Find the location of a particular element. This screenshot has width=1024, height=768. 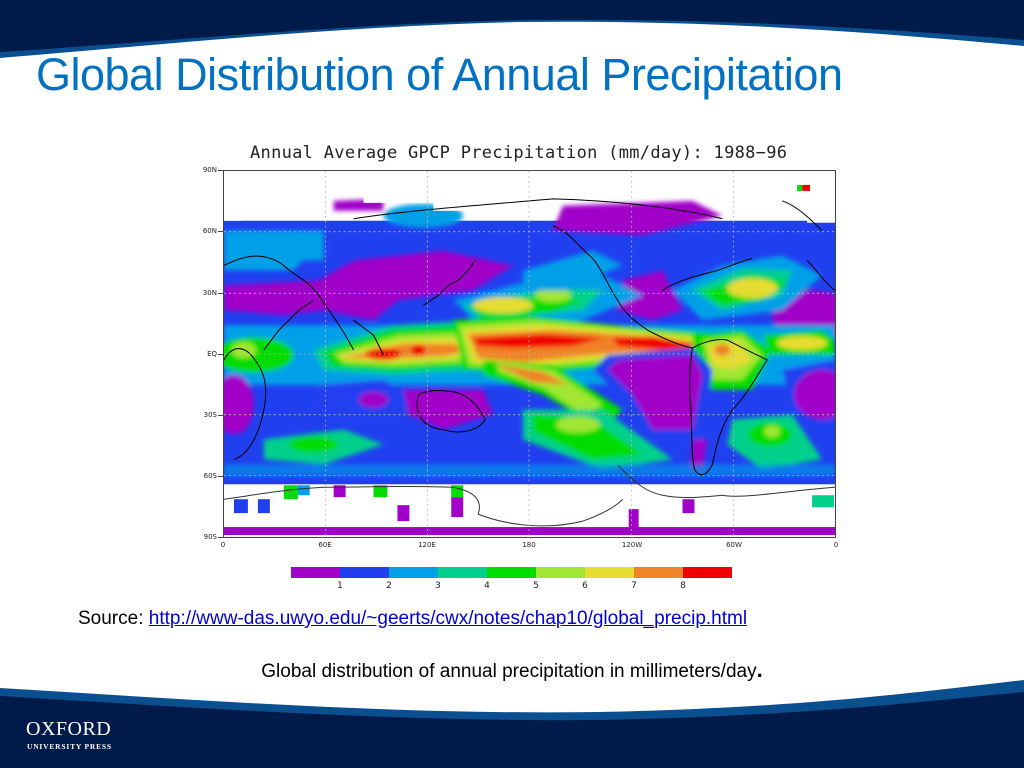

y-tick-label: 30S is located at coordinates (210, 415).